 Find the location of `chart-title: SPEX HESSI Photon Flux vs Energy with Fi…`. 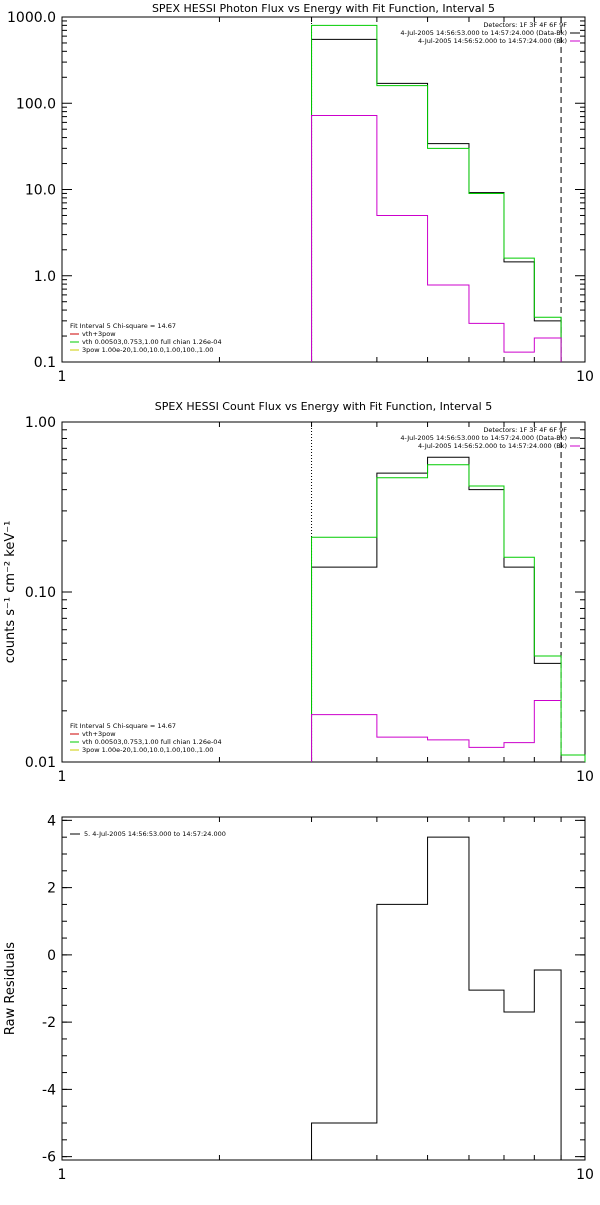

chart-title: SPEX HESSI Photon Flux vs Energy with Fi… is located at coordinates (323, 8).